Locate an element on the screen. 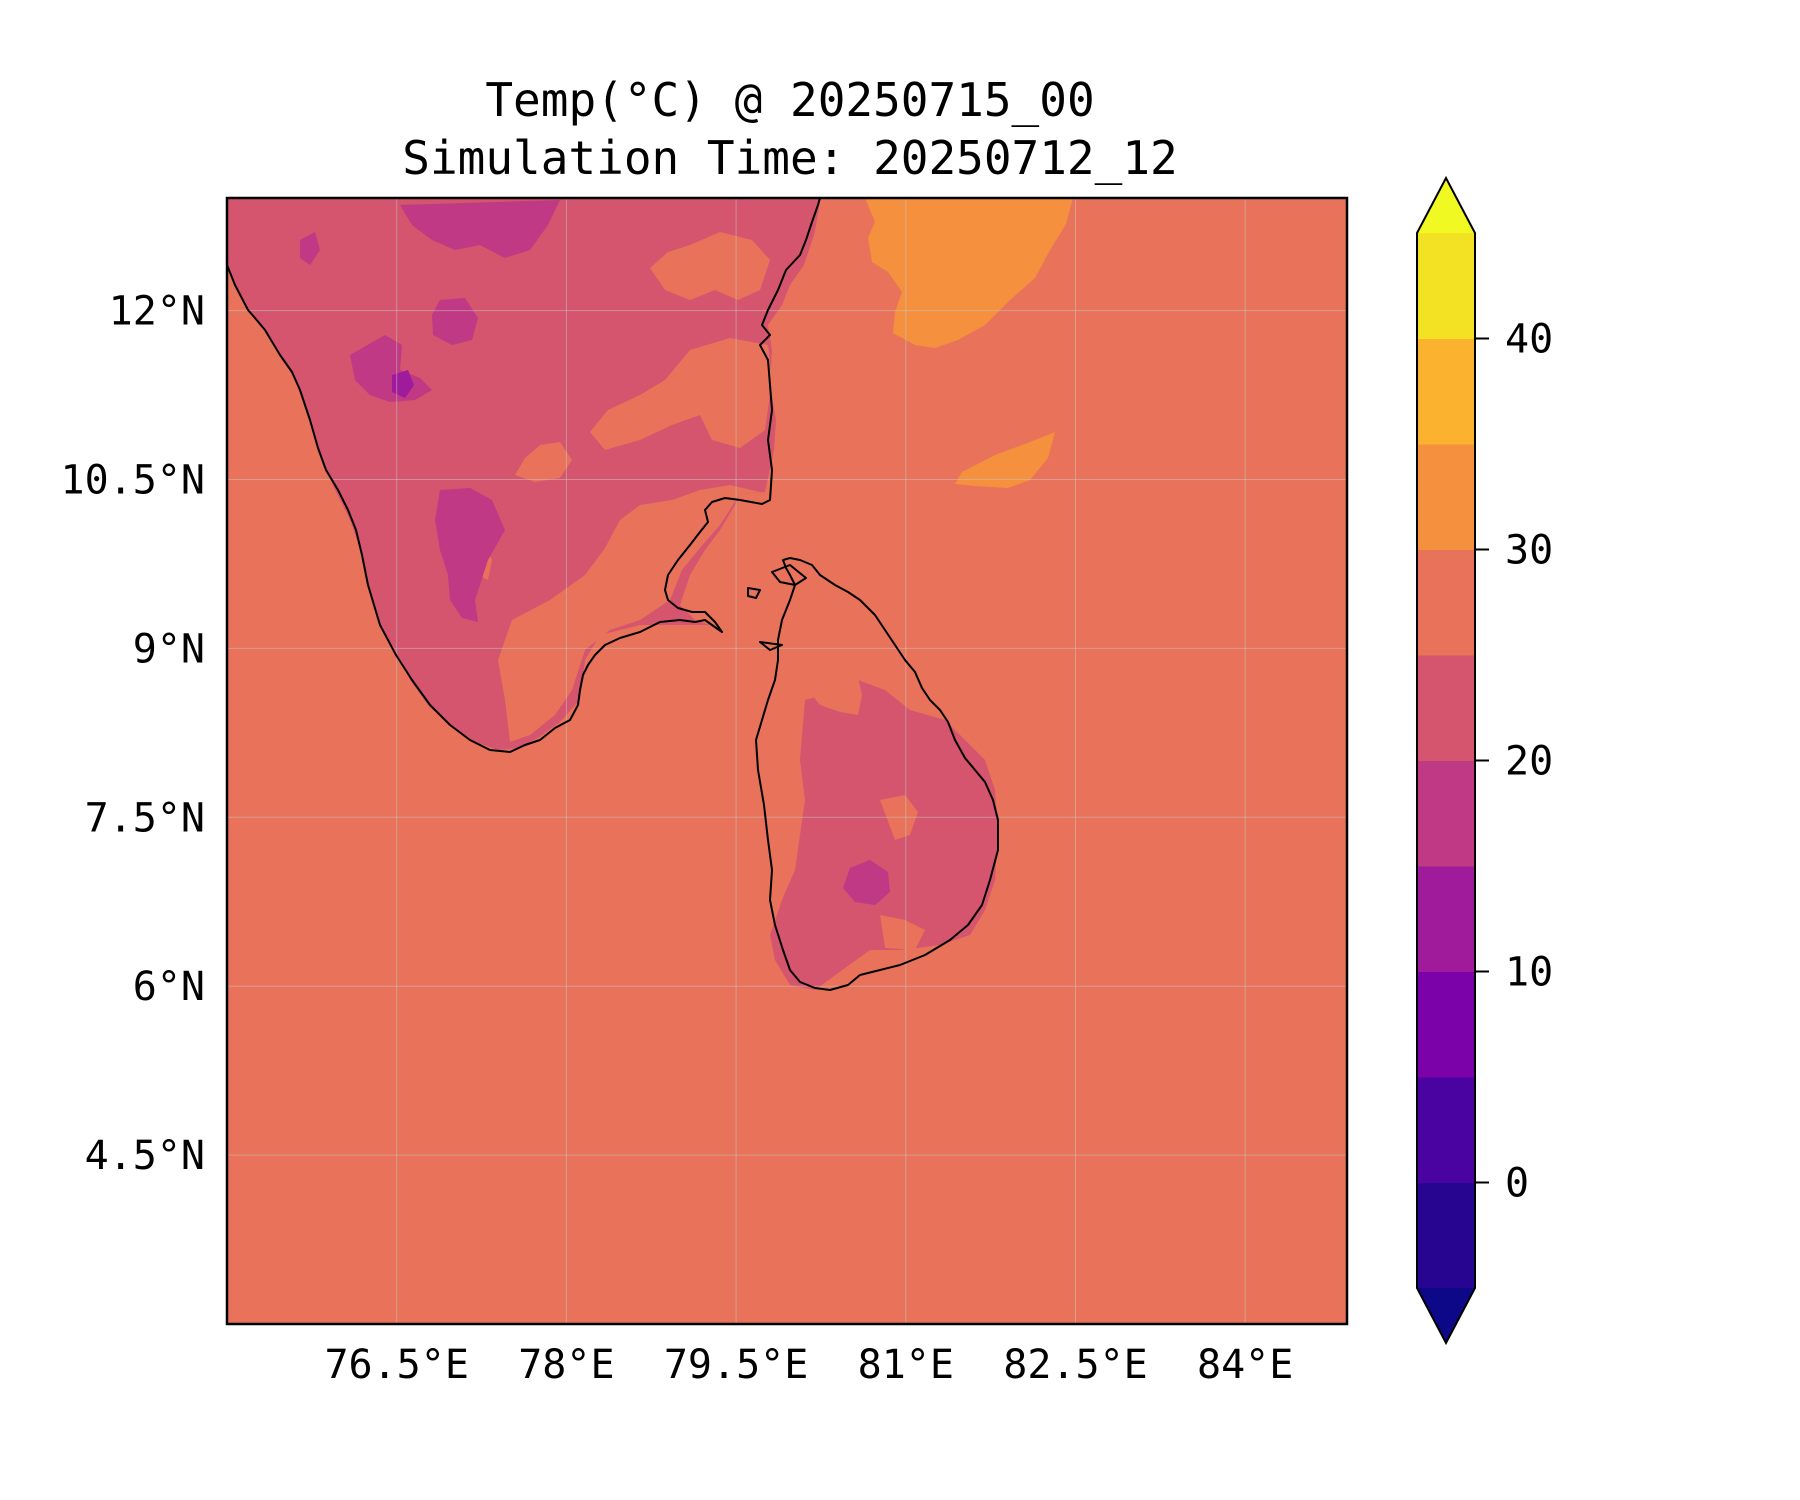 The height and width of the screenshot is (1500, 1800). colorbar-tick-label: 0 is located at coordinates (1517, 1184).